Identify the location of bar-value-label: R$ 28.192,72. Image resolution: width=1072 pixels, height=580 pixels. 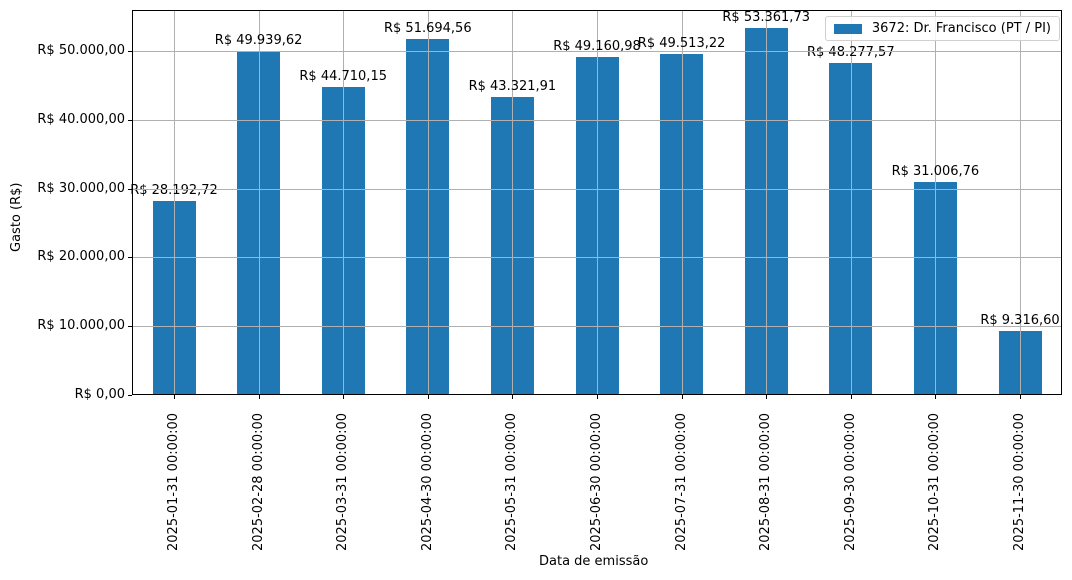
(174, 191).